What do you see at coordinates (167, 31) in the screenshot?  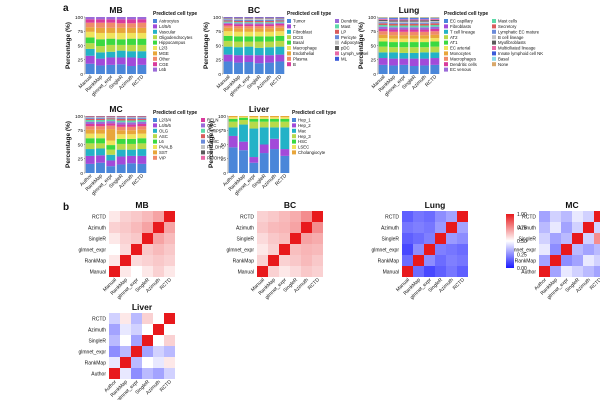 I see `legend-label-mb: Vascular` at bounding box center [167, 31].